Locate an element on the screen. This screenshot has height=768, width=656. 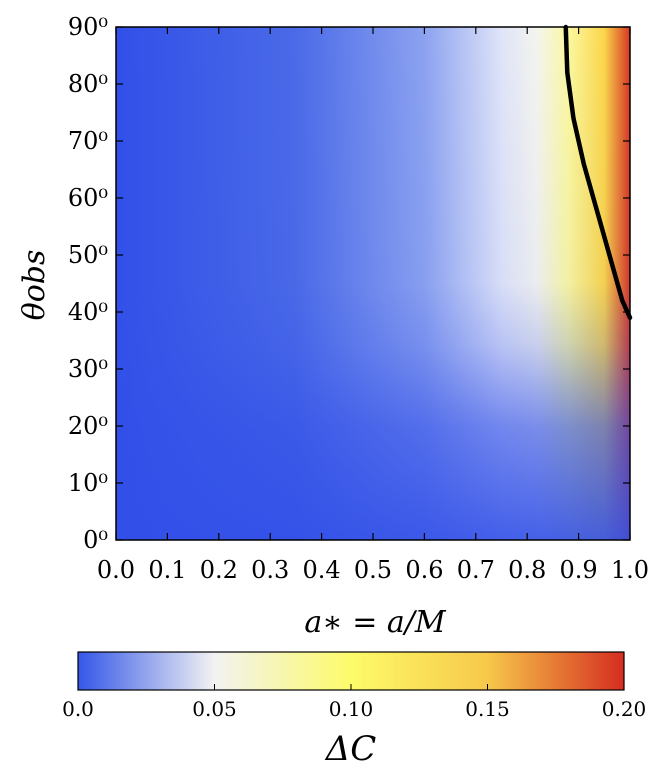
x-tick-label: 0.9 is located at coordinates (579, 570).